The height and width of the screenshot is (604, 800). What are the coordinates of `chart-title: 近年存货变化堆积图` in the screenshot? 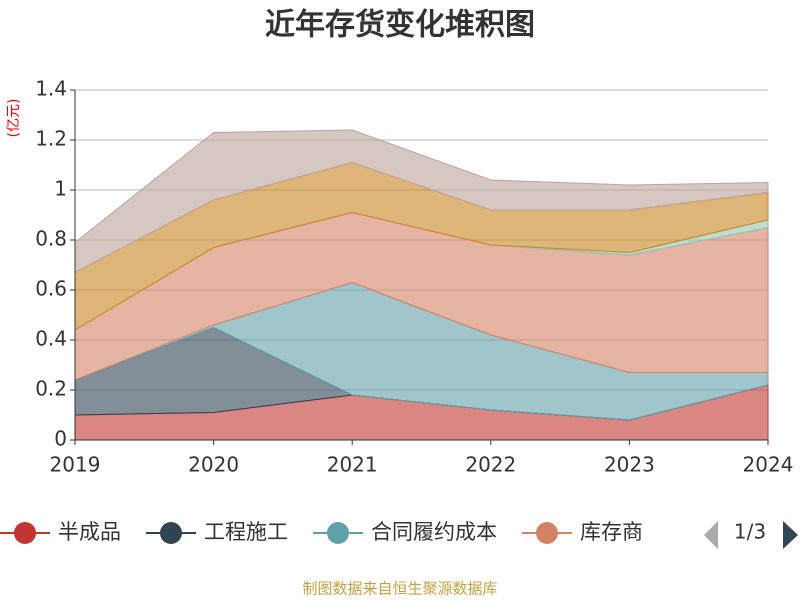 It's located at (400, 25).